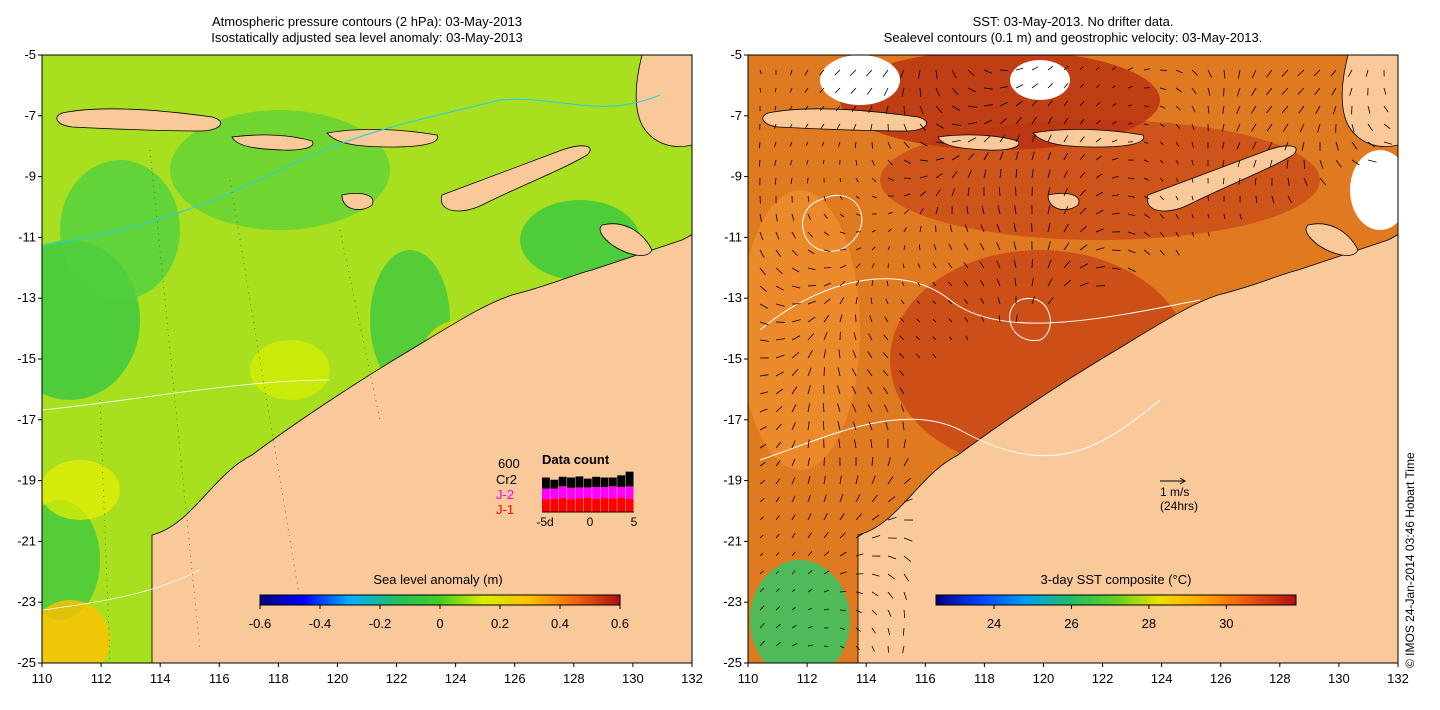 This screenshot has width=1440, height=710. I want to click on velocity-label-1: 1 m/s, so click(1174, 492).